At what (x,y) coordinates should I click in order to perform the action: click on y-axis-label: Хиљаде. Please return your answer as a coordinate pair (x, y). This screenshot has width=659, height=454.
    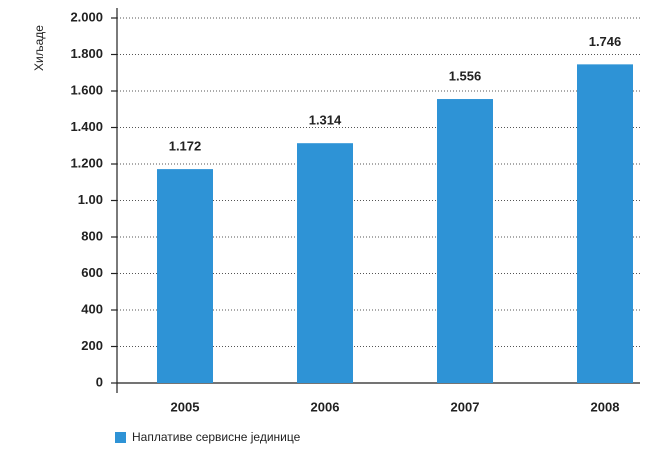
    Looking at the image, I should click on (39, 48).